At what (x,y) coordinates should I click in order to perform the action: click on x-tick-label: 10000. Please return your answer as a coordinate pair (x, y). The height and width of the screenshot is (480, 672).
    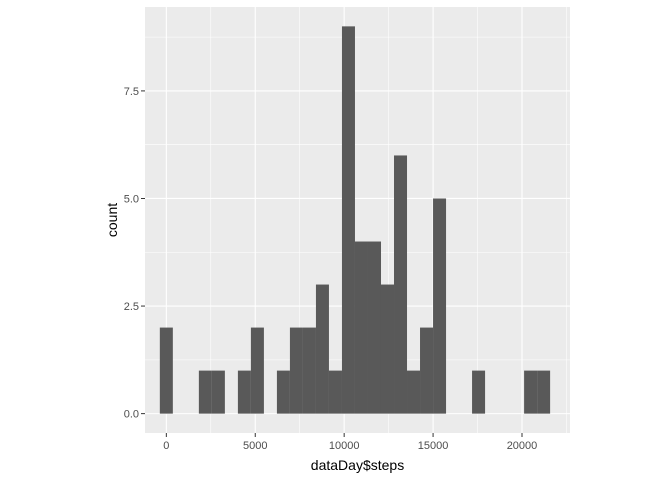
    Looking at the image, I should click on (344, 446).